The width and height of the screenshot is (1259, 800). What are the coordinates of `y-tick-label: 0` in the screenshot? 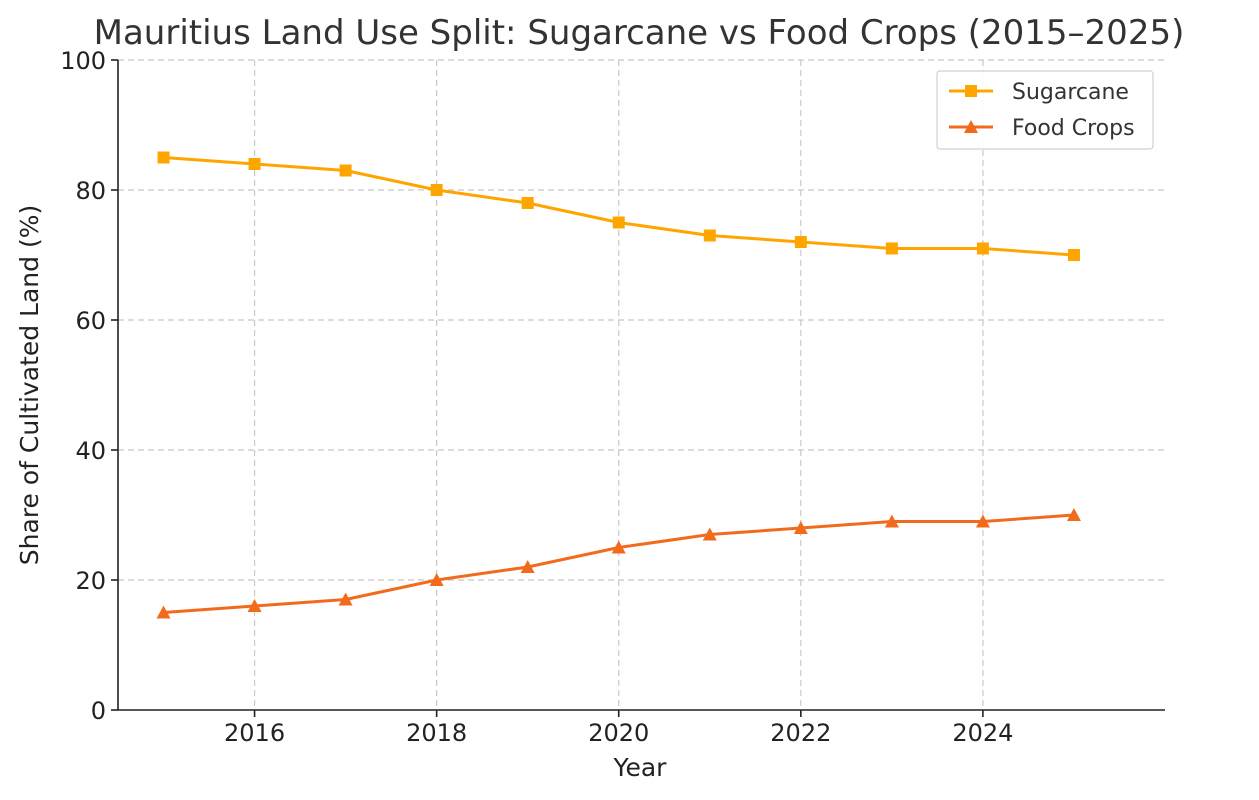 It's located at (98, 711).